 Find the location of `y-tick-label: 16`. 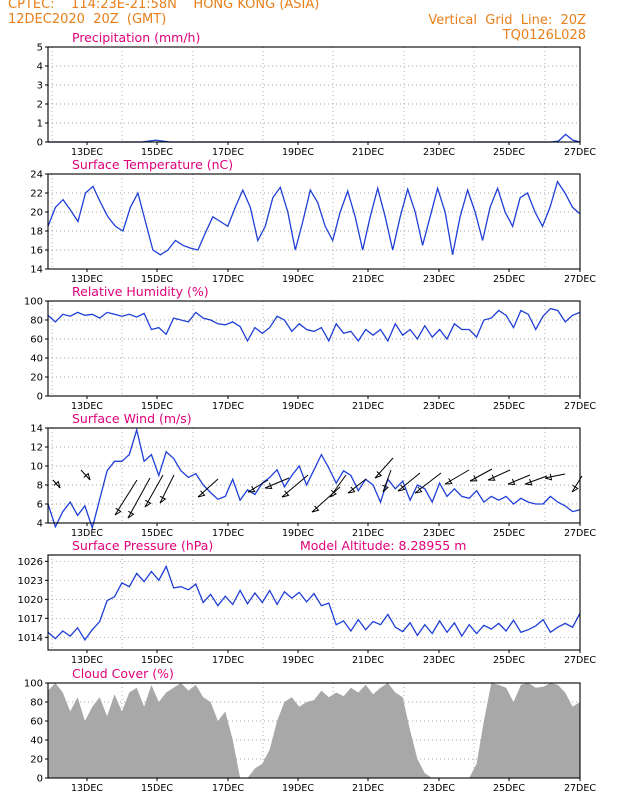

y-tick-label: 16 is located at coordinates (36, 251).